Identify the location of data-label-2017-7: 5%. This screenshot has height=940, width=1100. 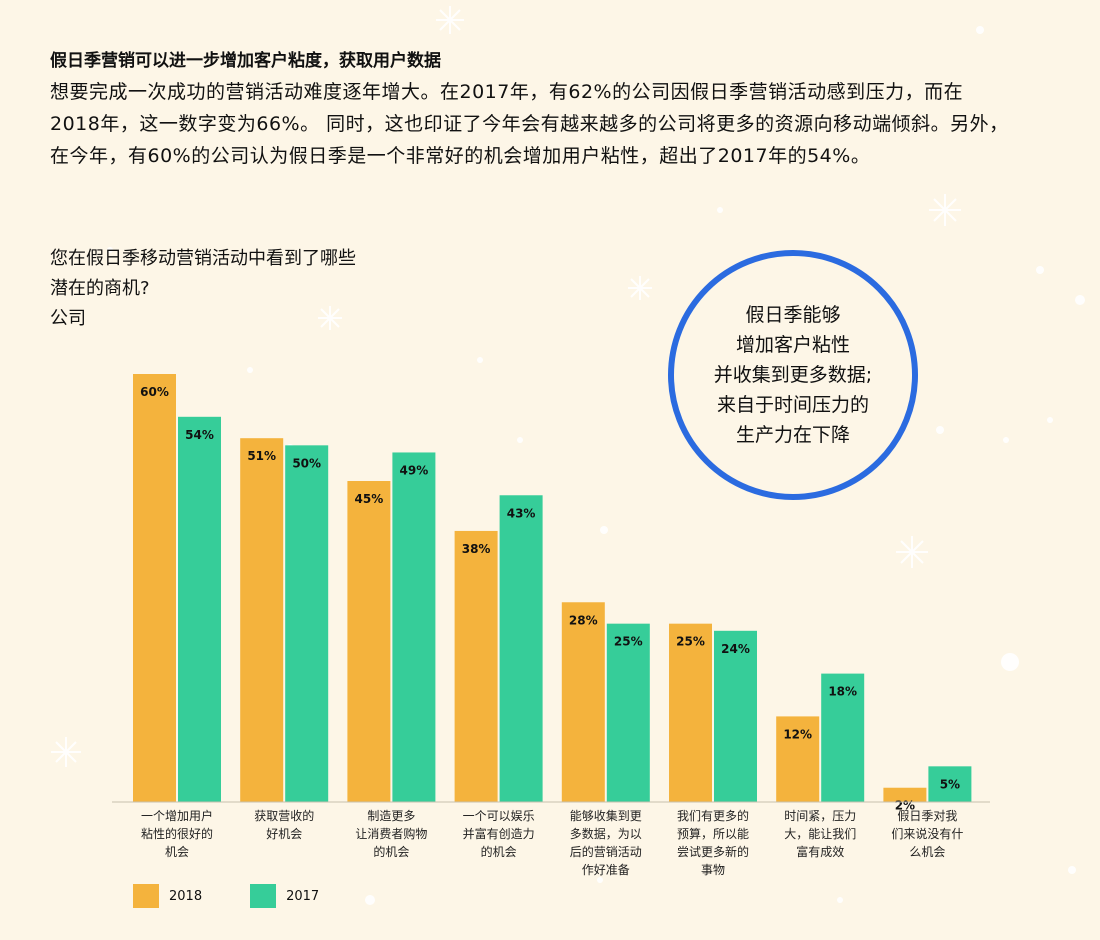
(950, 784).